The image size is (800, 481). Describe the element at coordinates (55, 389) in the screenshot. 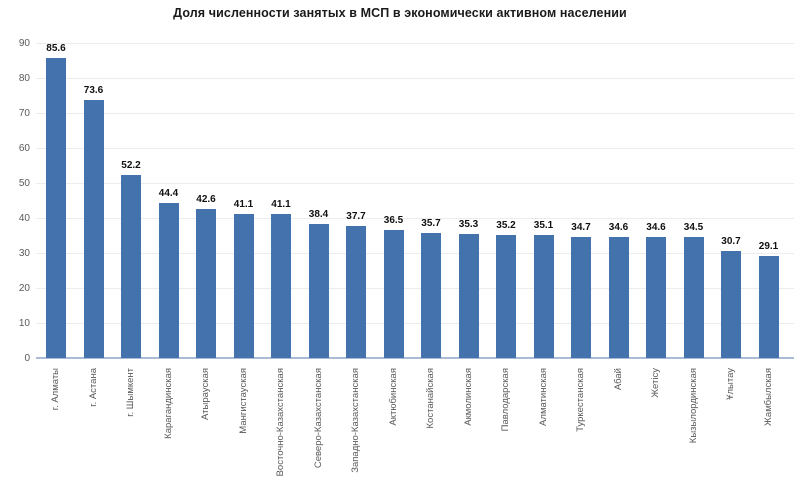

I see `x-axis-category-label: г. Алматы` at that location.